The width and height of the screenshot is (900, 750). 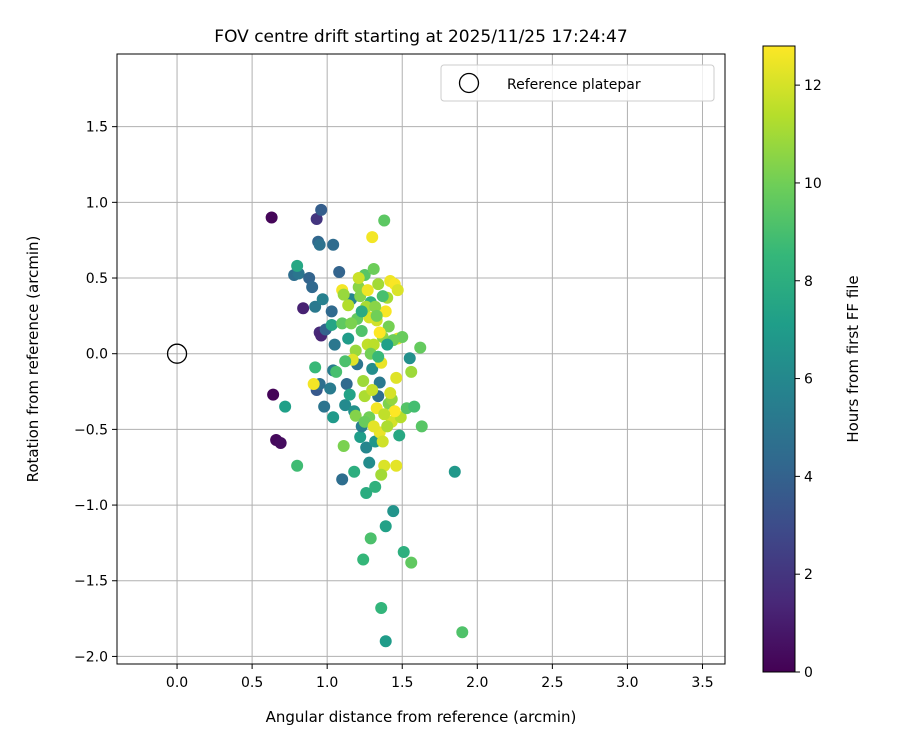 What do you see at coordinates (97, 128) in the screenshot?
I see `y-tick-label: 1.5` at bounding box center [97, 128].